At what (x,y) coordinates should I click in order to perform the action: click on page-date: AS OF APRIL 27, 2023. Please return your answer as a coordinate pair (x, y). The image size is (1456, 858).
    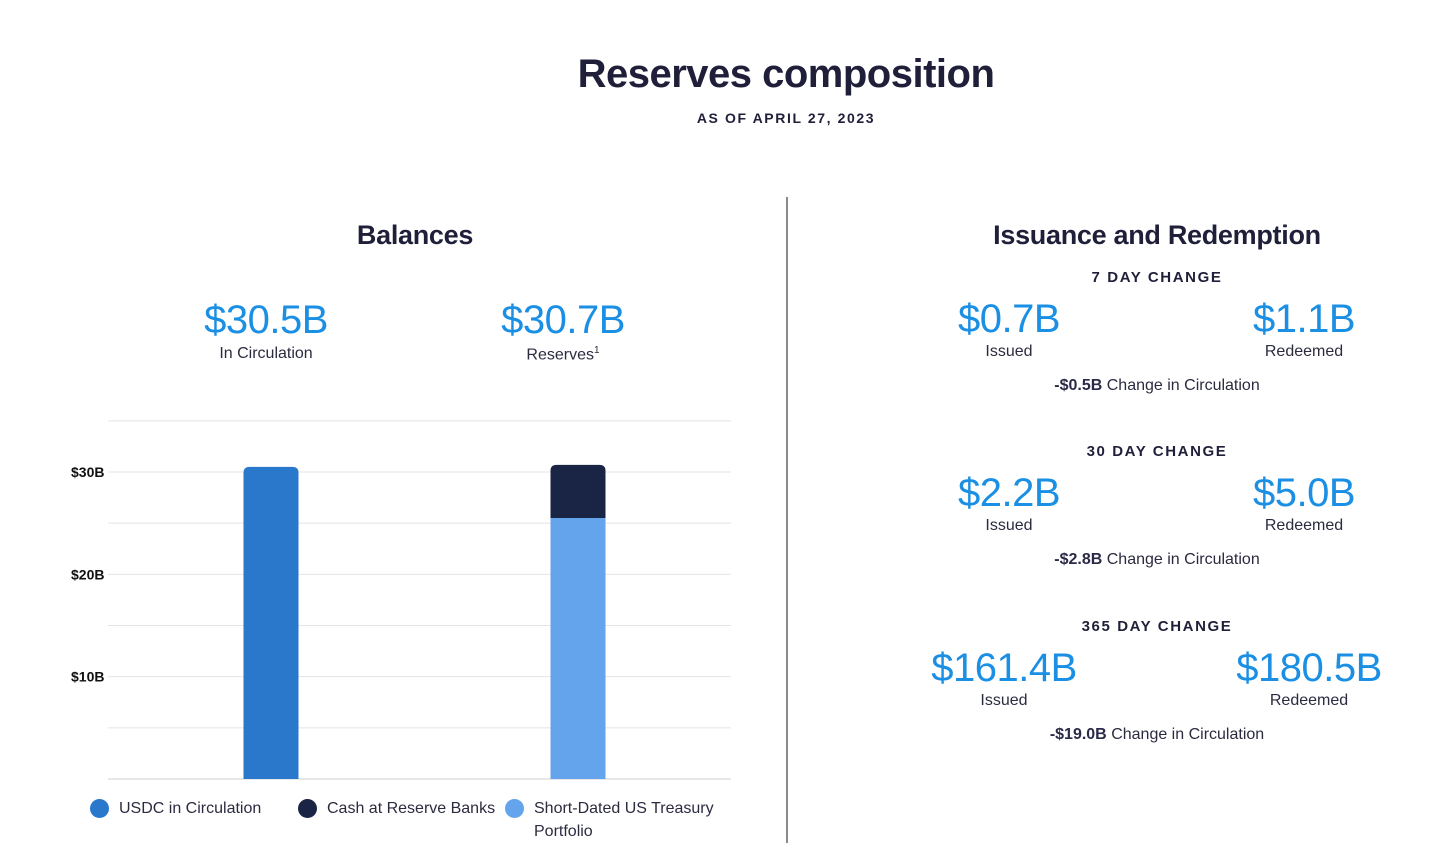
    Looking at the image, I should click on (786, 118).